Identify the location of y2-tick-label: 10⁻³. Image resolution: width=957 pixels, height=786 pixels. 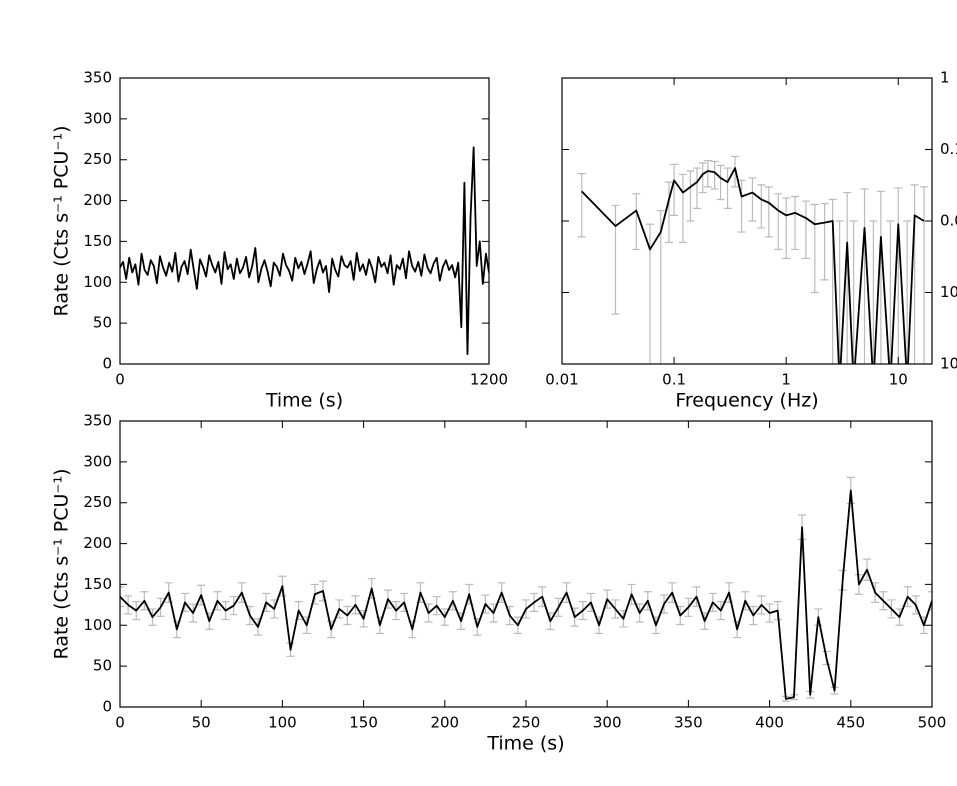
(948, 292).